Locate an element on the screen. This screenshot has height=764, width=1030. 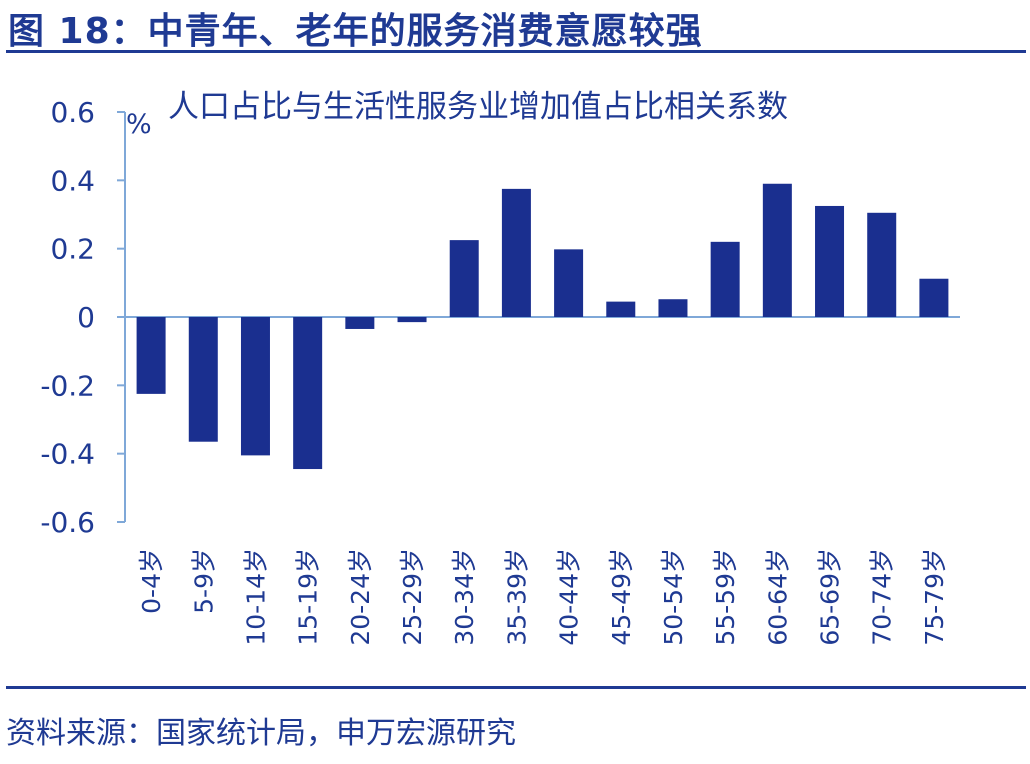
figure-title: 图 18：中青年、老年的服务消费意愿较强 is located at coordinates (355, 31).